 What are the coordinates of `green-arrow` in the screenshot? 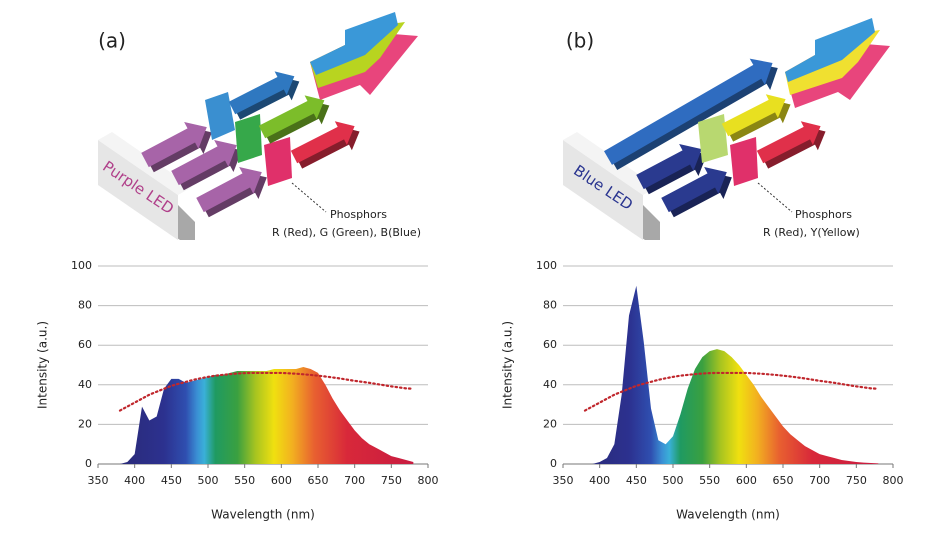 It's located at (294, 119).